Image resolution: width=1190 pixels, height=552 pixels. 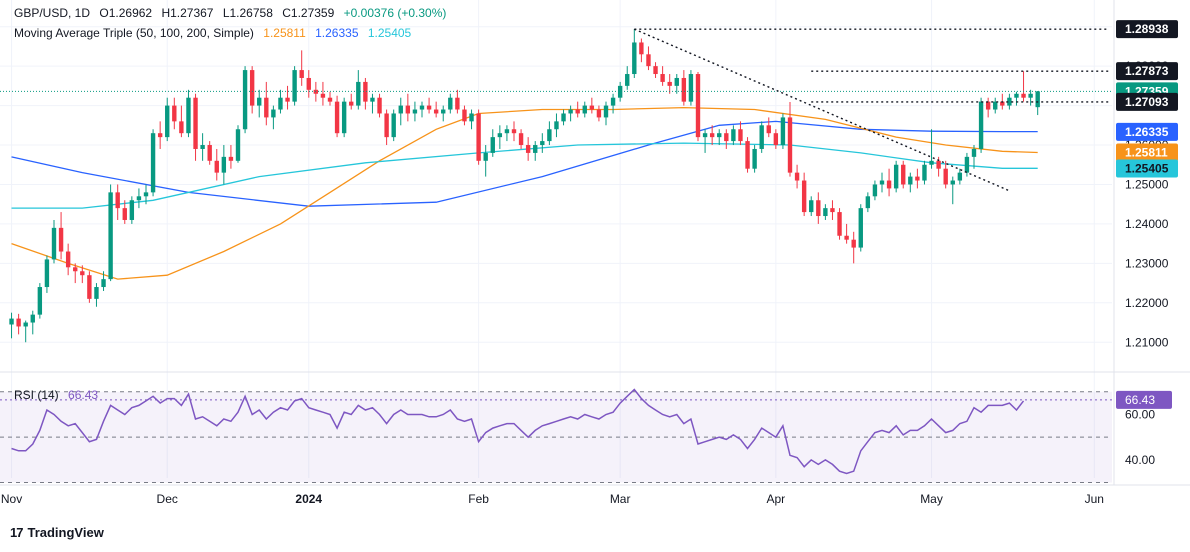 What do you see at coordinates (395, 13) in the screenshot?
I see `change-value: +0.00376 (+0.30%)` at bounding box center [395, 13].